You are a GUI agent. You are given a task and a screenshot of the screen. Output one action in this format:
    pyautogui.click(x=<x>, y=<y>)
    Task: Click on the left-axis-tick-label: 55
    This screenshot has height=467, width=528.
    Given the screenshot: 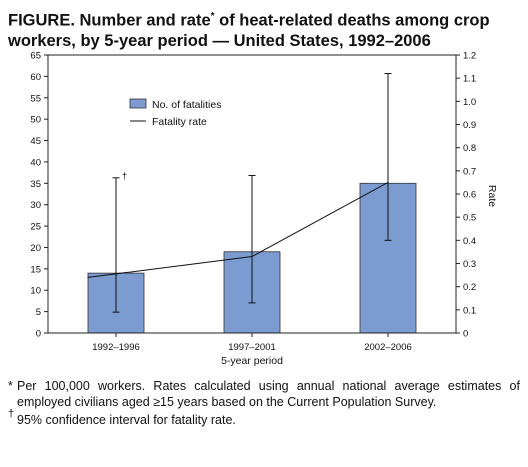 What is the action you would take?
    pyautogui.click(x=35, y=98)
    